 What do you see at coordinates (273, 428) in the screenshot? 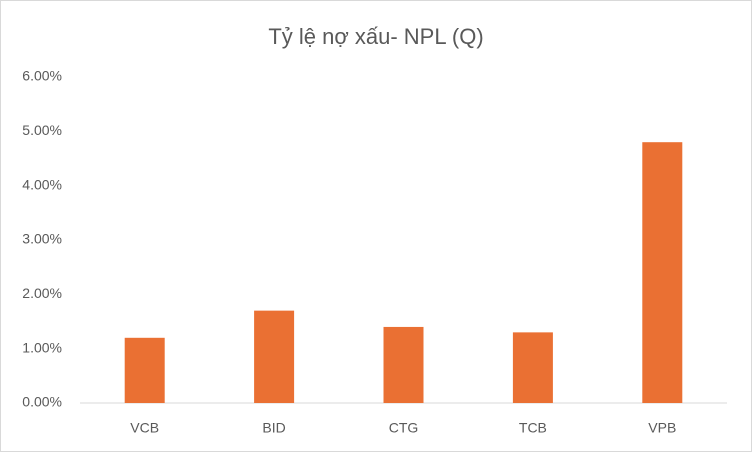
I see `x-tick-label: BID` at bounding box center [273, 428].